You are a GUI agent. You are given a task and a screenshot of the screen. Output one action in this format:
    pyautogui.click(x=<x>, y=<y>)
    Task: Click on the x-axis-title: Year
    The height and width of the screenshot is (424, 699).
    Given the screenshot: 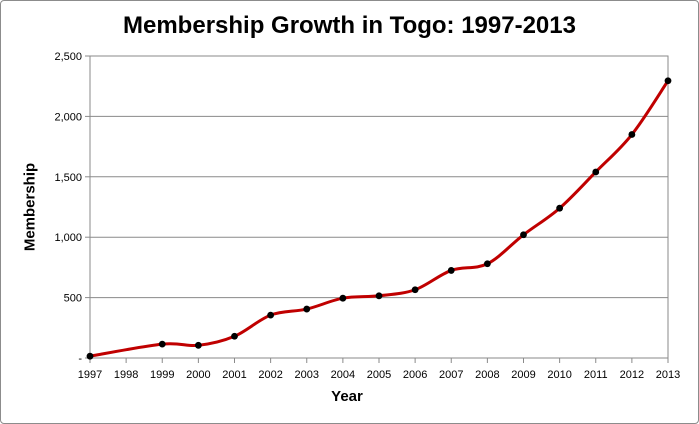 What is the action you would take?
    pyautogui.click(x=347, y=396)
    